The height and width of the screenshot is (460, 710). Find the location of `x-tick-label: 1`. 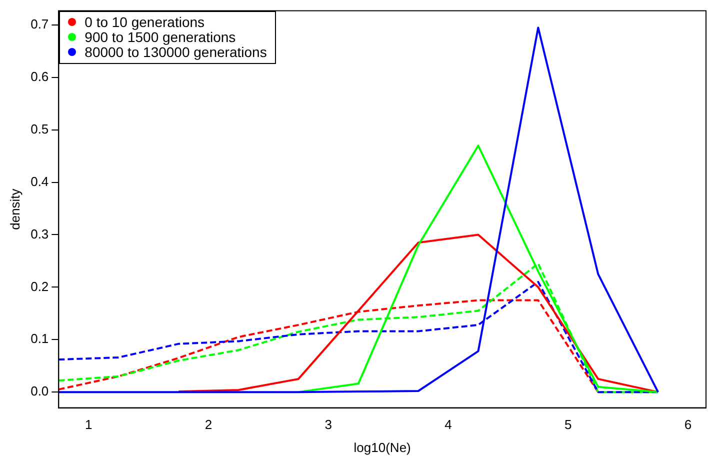

x-tick-label: 1 is located at coordinates (88, 424).